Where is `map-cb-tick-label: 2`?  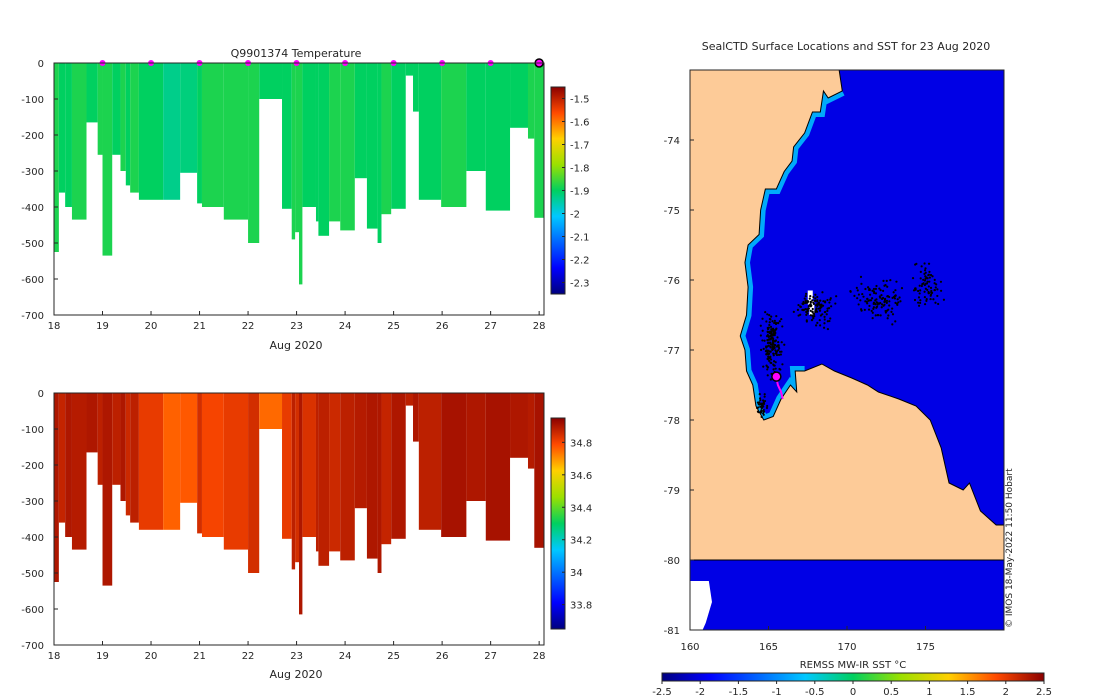 map-cb-tick-label: 2 is located at coordinates (1006, 692).